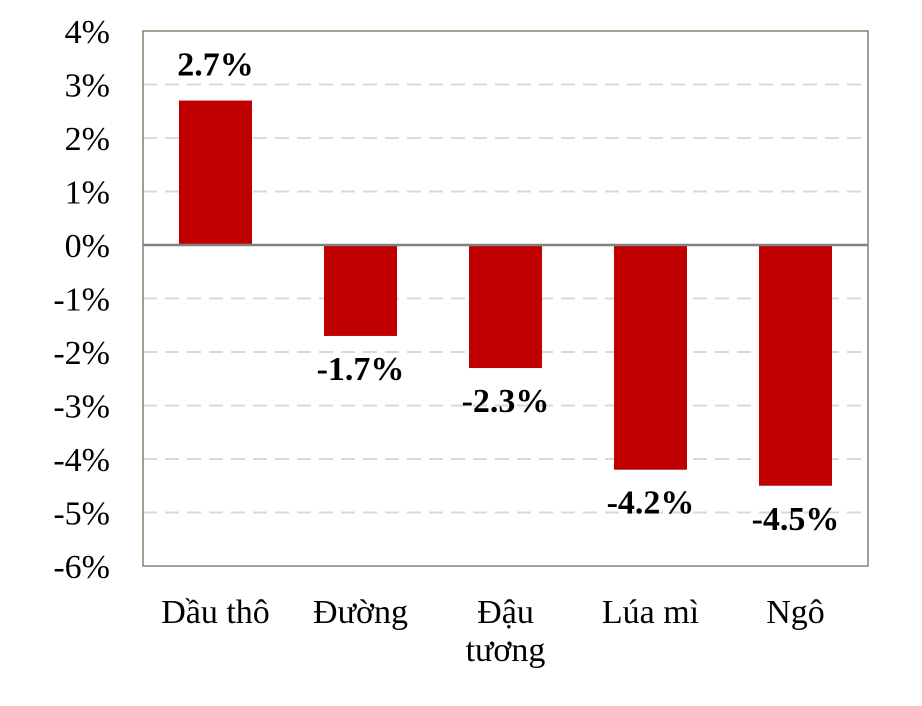 Image resolution: width=922 pixels, height=706 pixels. What do you see at coordinates (81, 567) in the screenshot?
I see `y-tick-label: -6%` at bounding box center [81, 567].